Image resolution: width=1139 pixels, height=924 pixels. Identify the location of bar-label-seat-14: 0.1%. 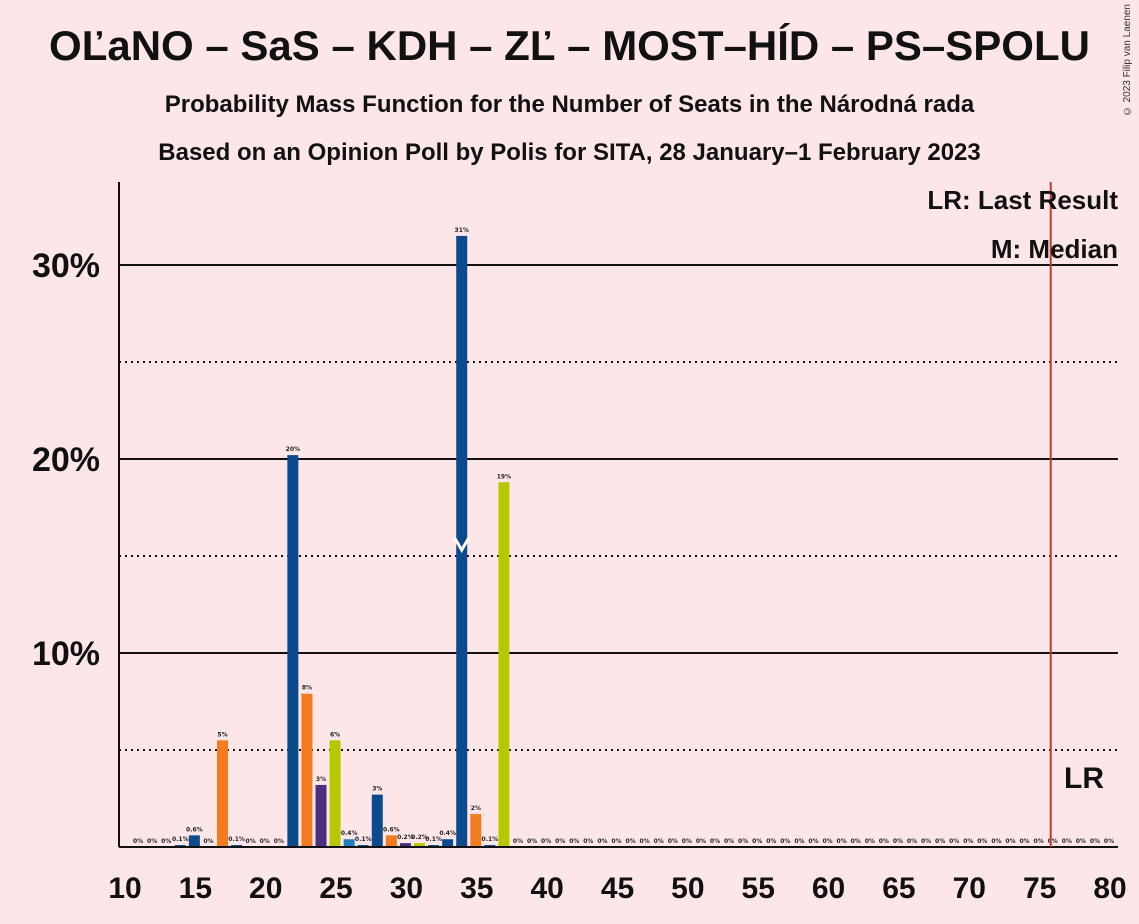
(180, 839).